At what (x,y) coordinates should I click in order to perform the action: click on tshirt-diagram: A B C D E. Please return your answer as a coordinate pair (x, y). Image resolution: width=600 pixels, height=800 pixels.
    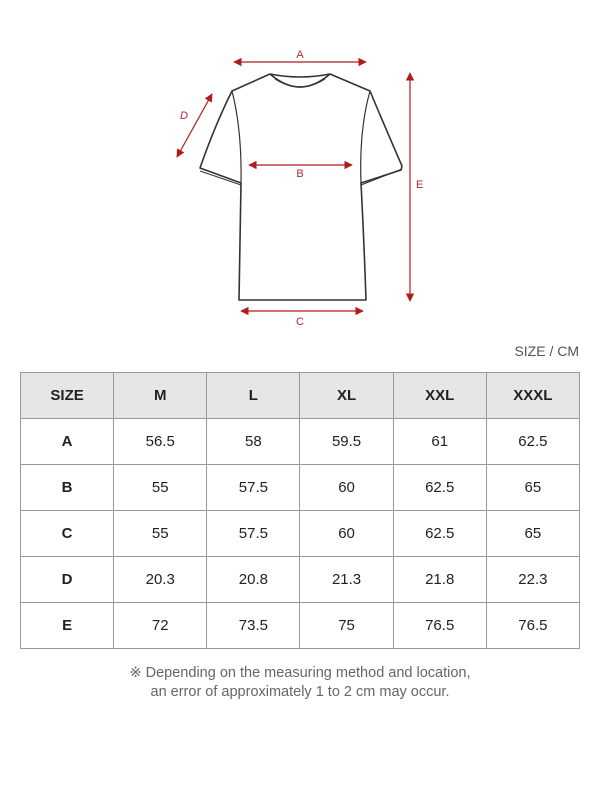
    Looking at the image, I should click on (299, 188).